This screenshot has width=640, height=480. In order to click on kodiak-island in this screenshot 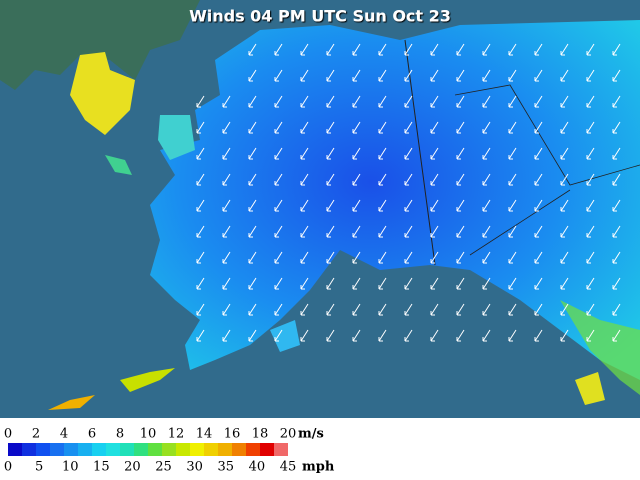, I will do `click(285, 336)`.